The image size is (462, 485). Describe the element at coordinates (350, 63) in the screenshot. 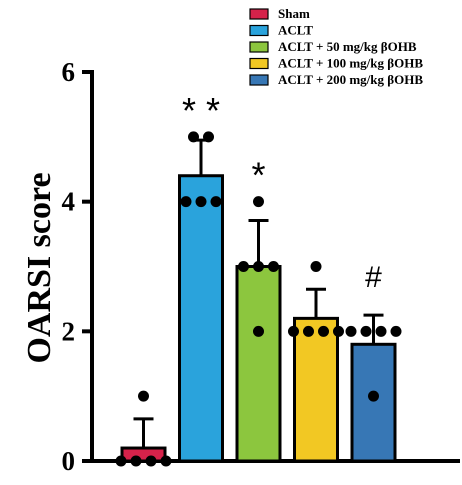

I see `legend-label: ACLT + 100 mg/kg βOHB` at that location.